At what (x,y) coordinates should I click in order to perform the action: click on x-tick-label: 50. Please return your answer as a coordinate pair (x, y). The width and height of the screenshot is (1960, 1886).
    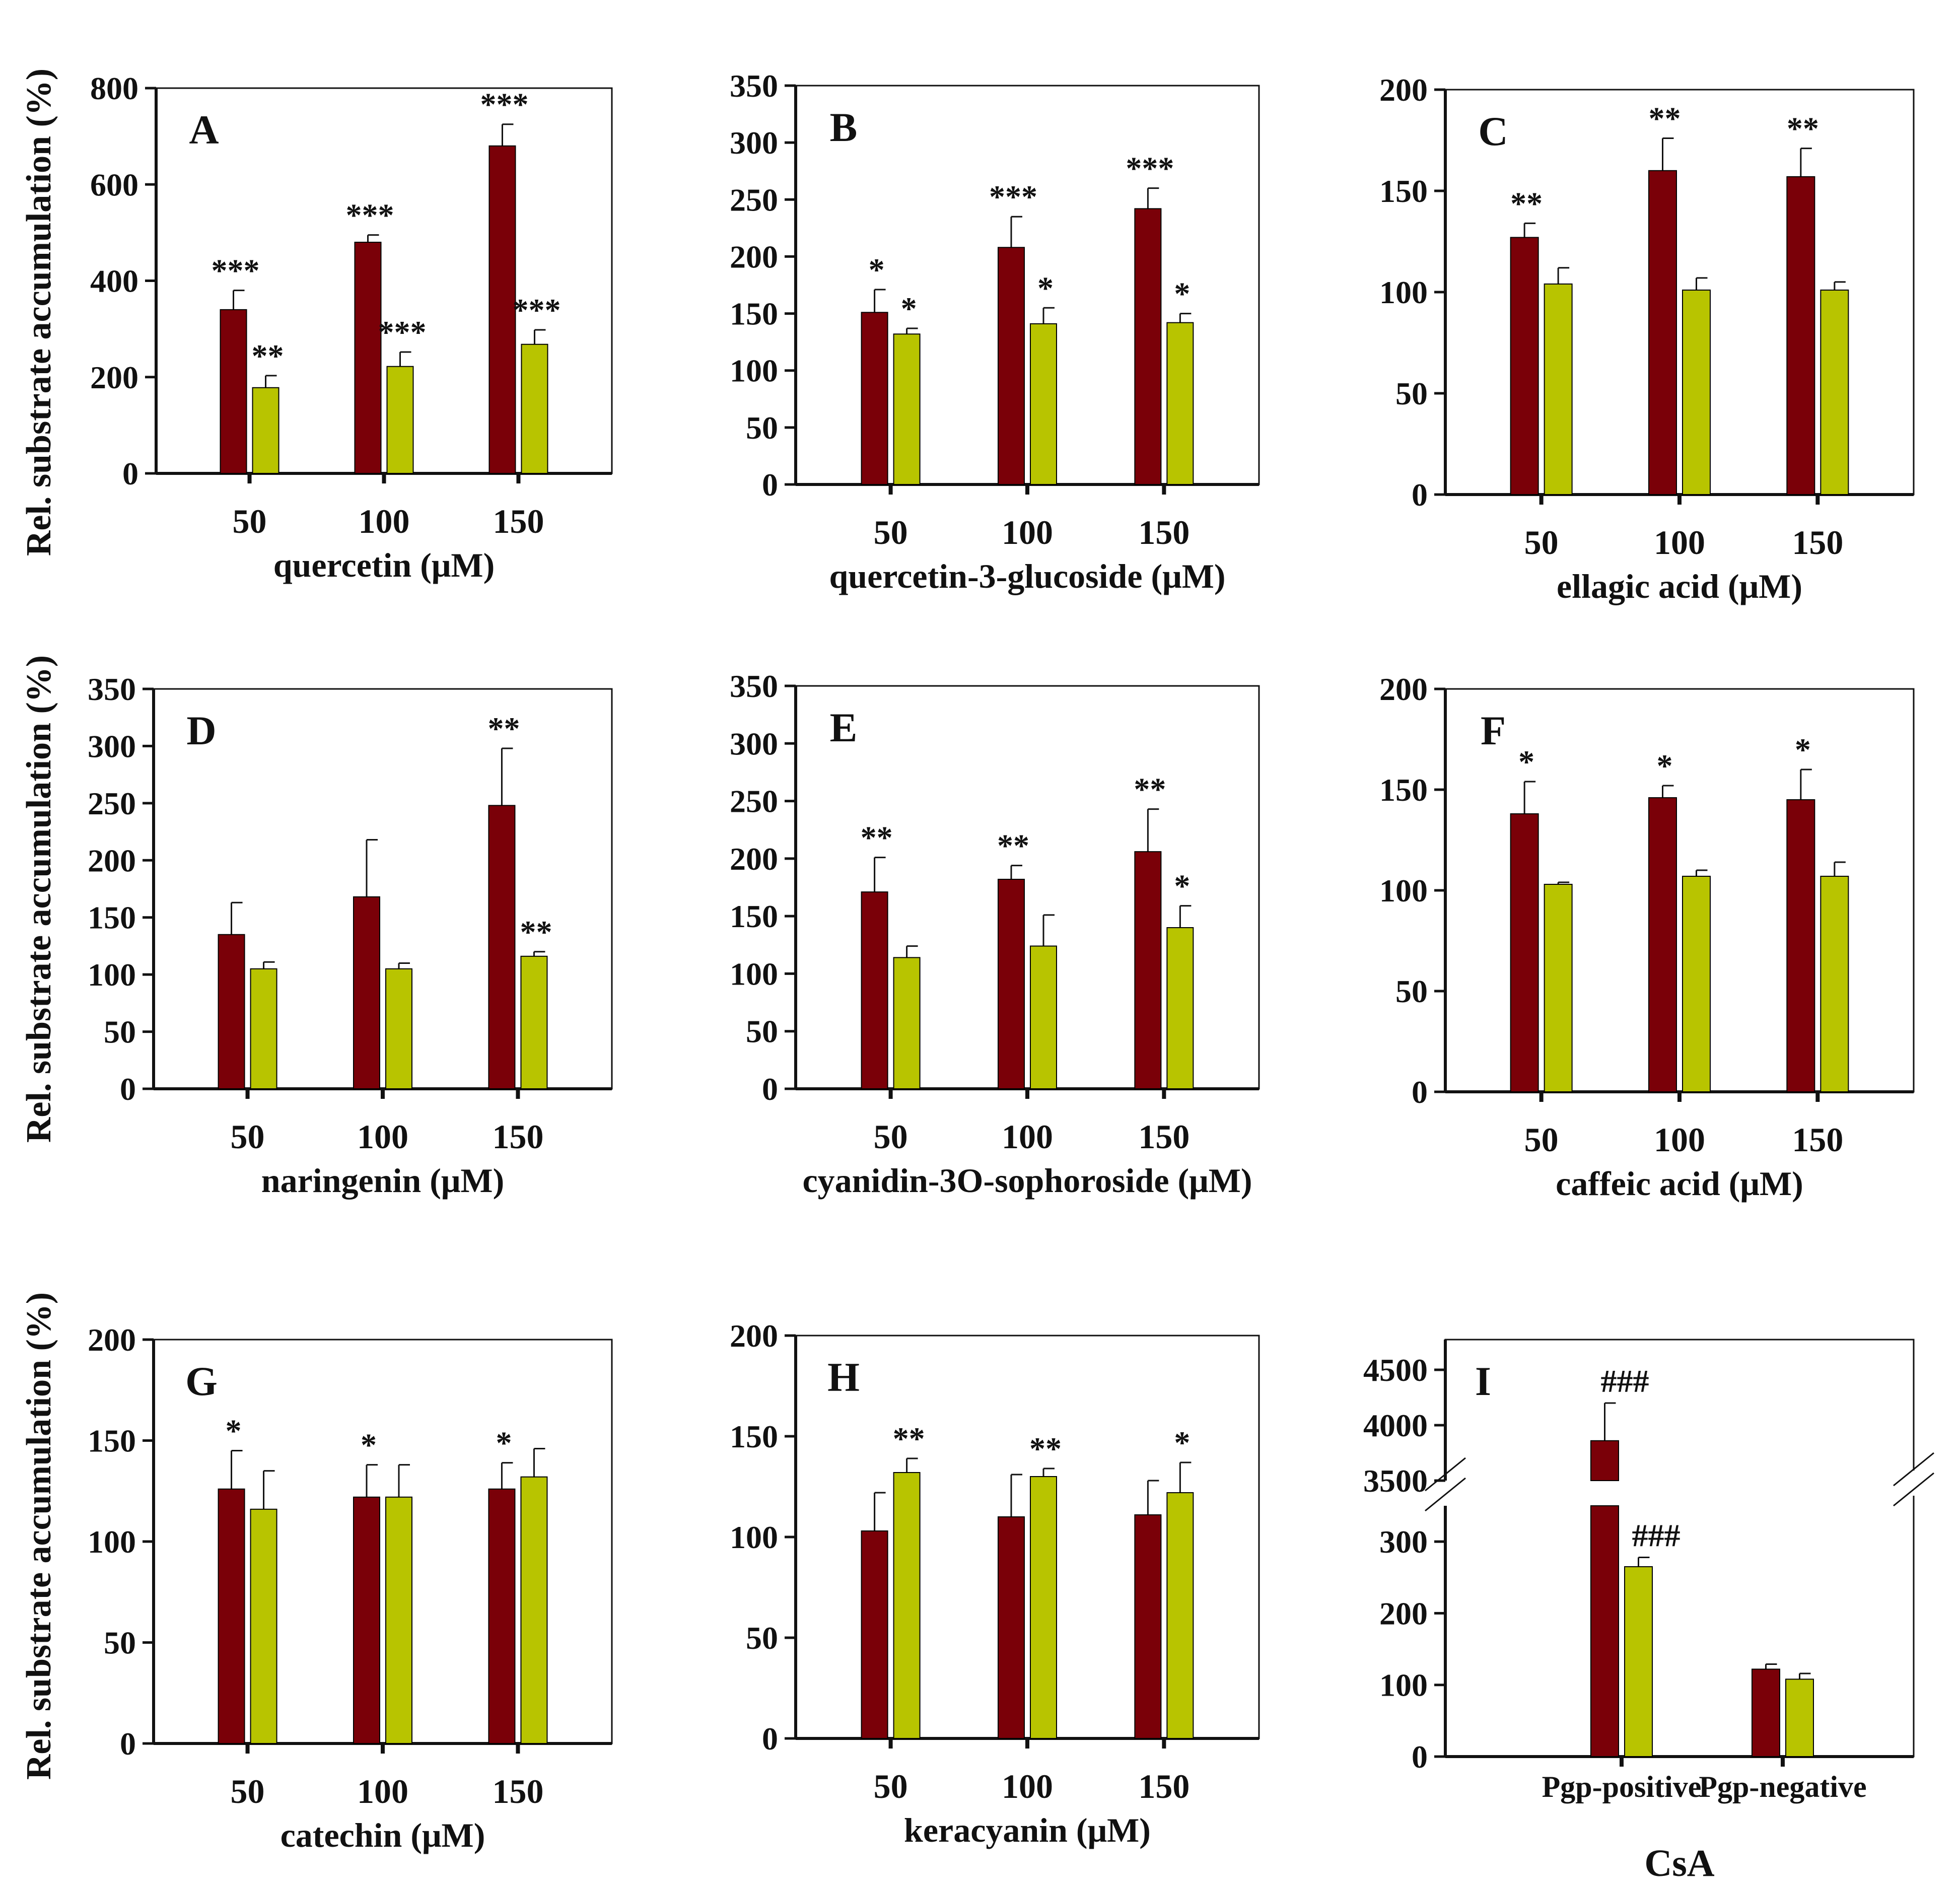
    Looking at the image, I should click on (891, 532).